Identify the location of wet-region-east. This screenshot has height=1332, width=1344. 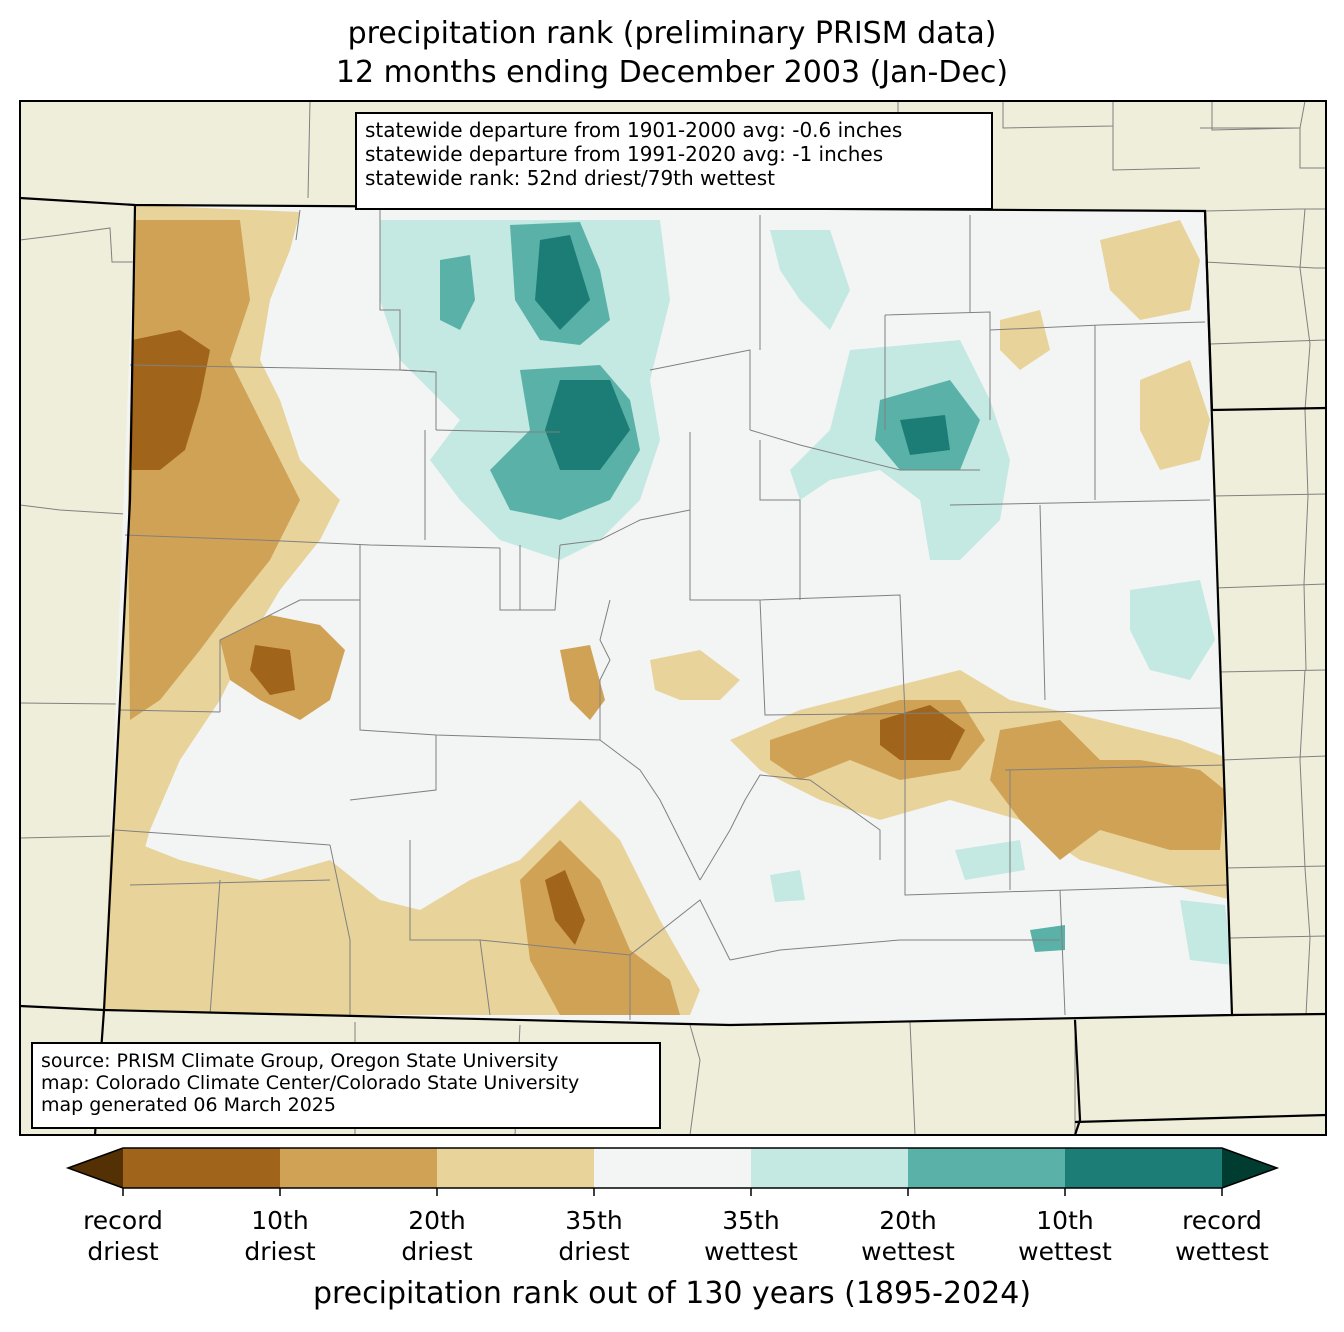
(1172, 630).